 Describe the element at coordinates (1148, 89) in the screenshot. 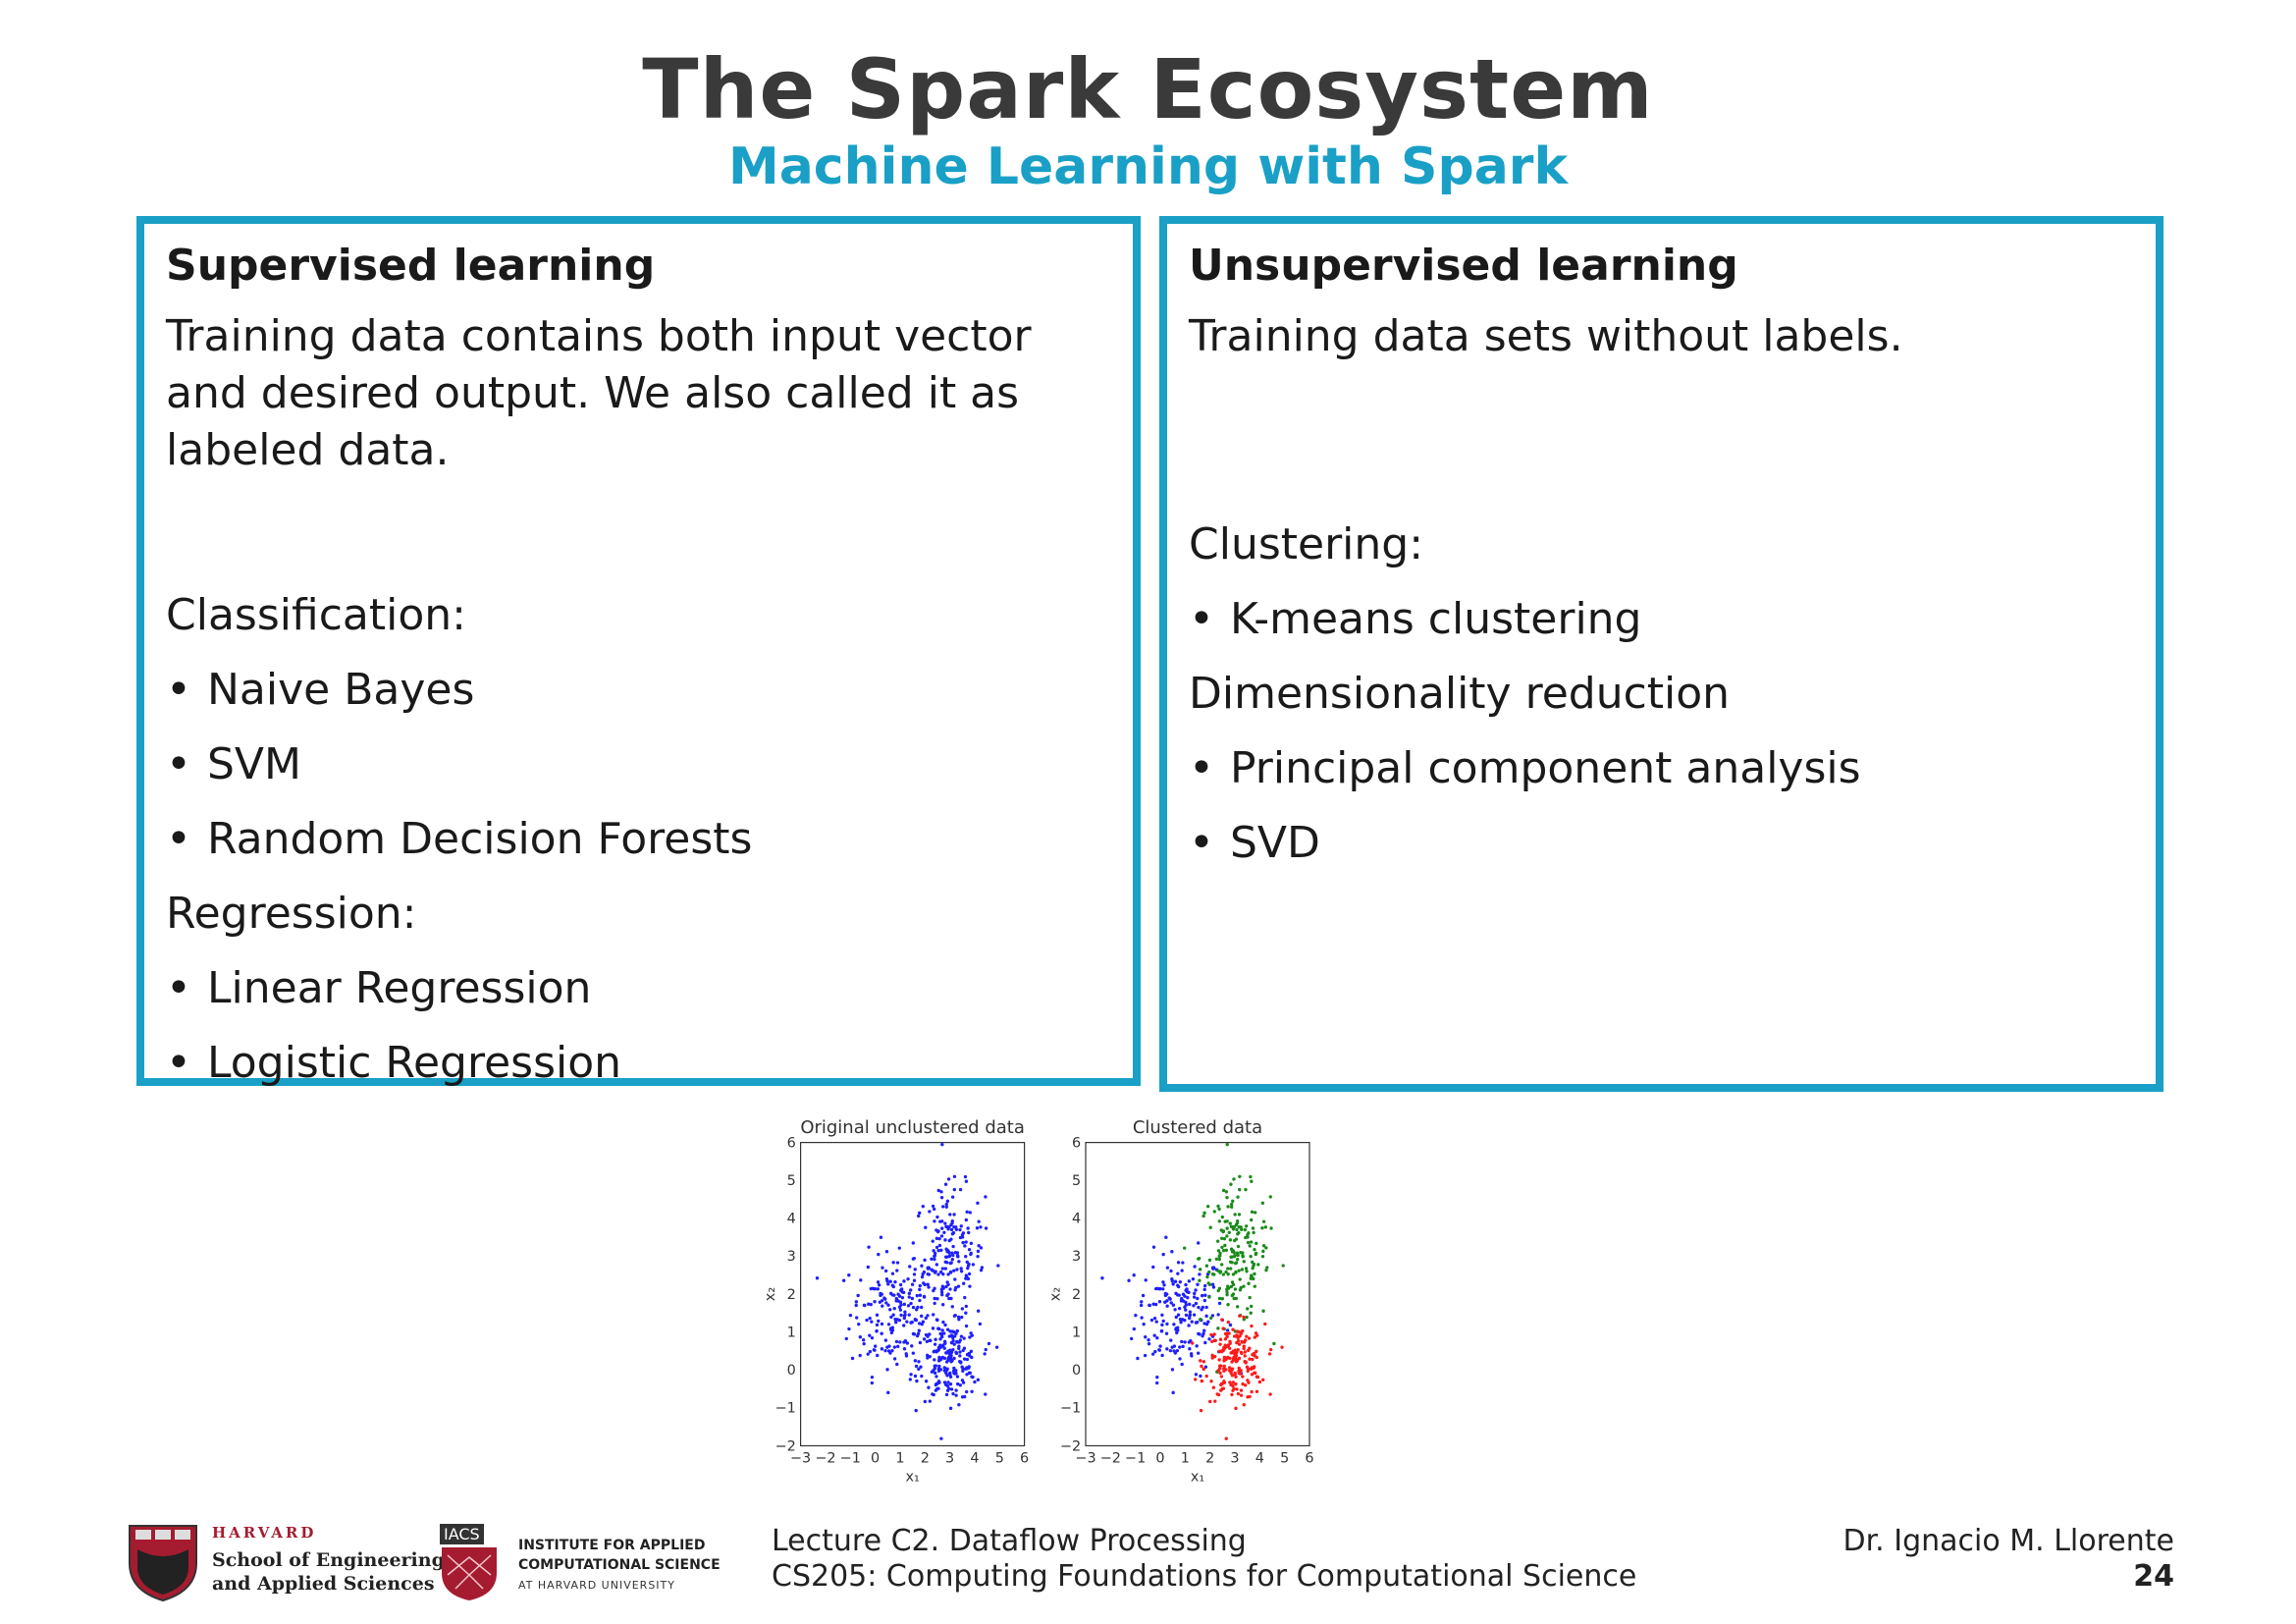

I see `slide-title: The Spark Ecosystem` at that location.